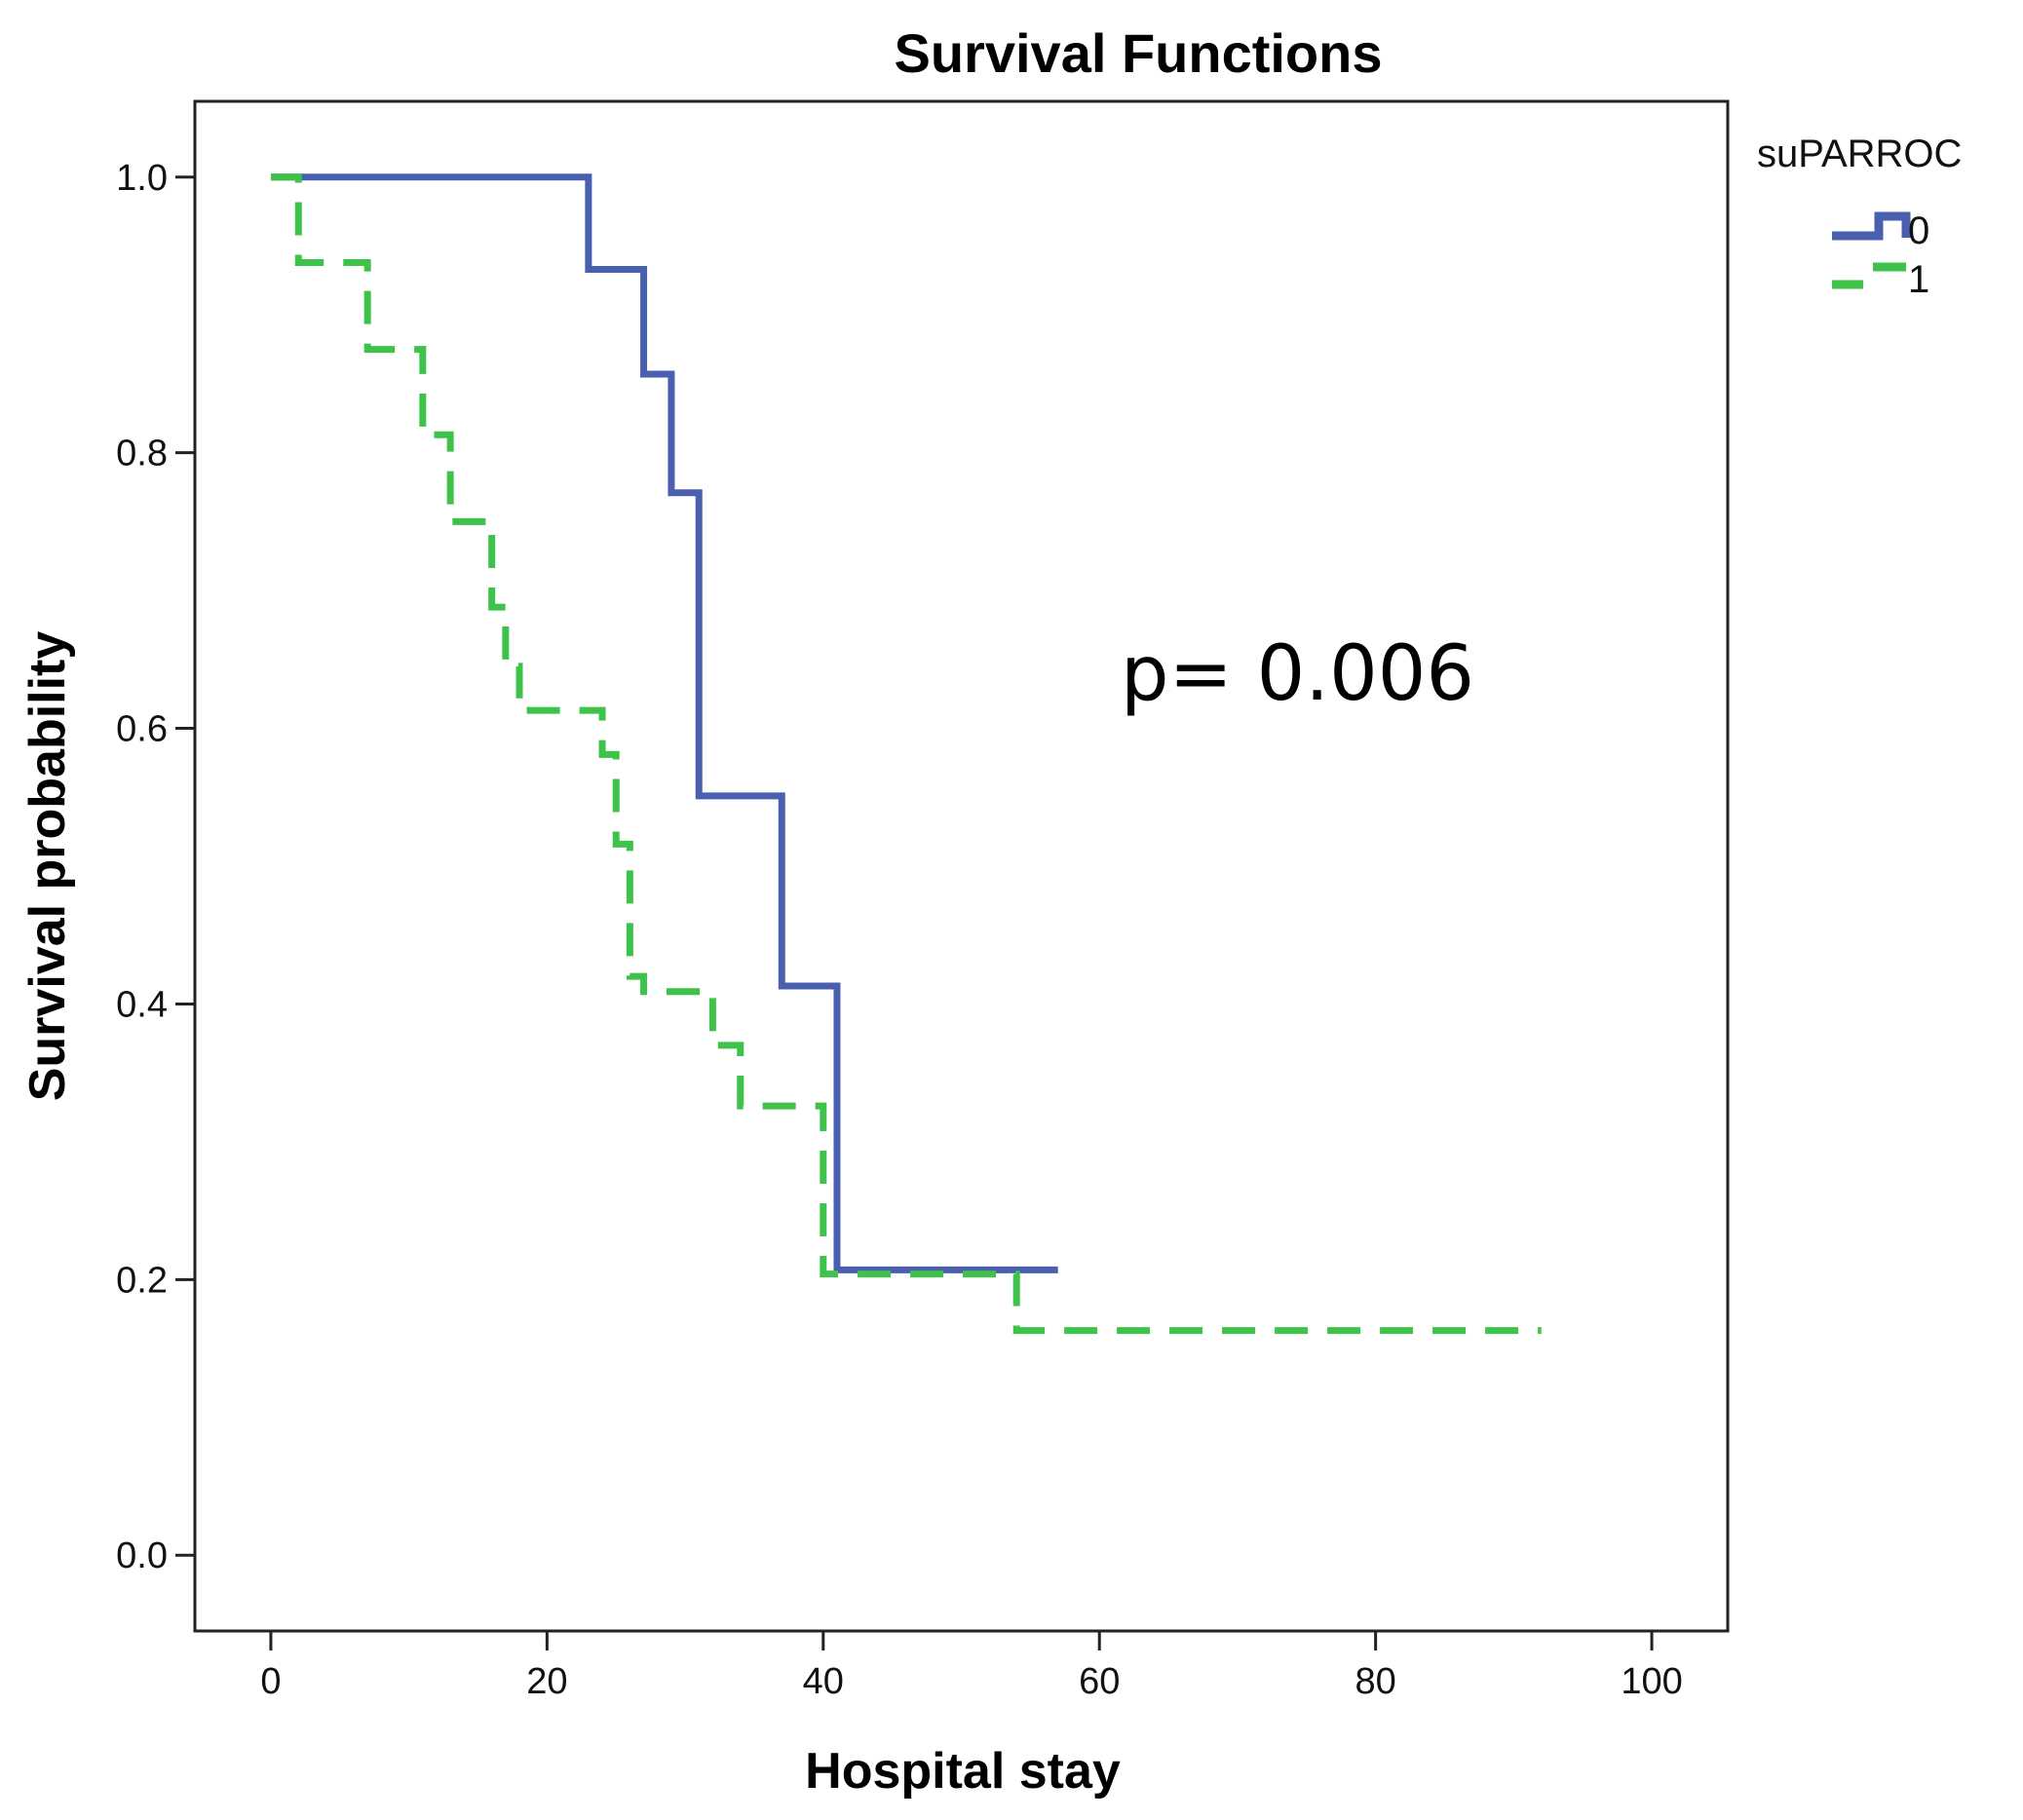  Describe the element at coordinates (1375, 1681) in the screenshot. I see `x-tick-label: 80` at that location.